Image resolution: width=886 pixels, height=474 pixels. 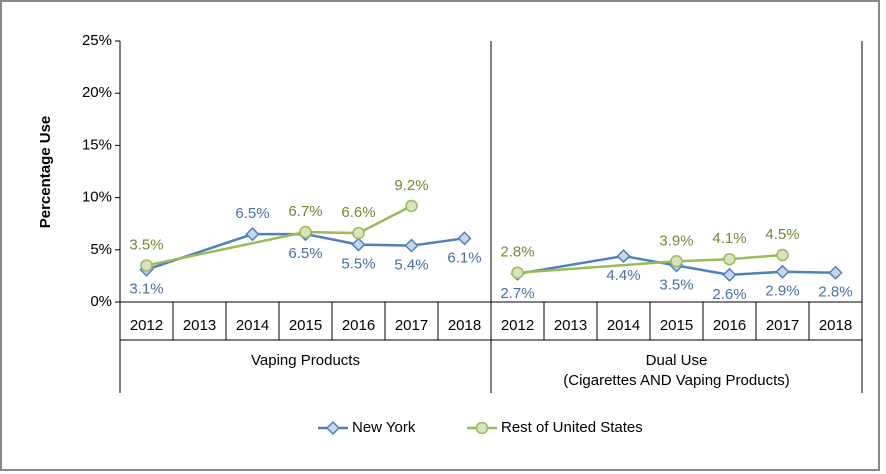 I want to click on data-label: 2.9%, so click(x=782, y=291).